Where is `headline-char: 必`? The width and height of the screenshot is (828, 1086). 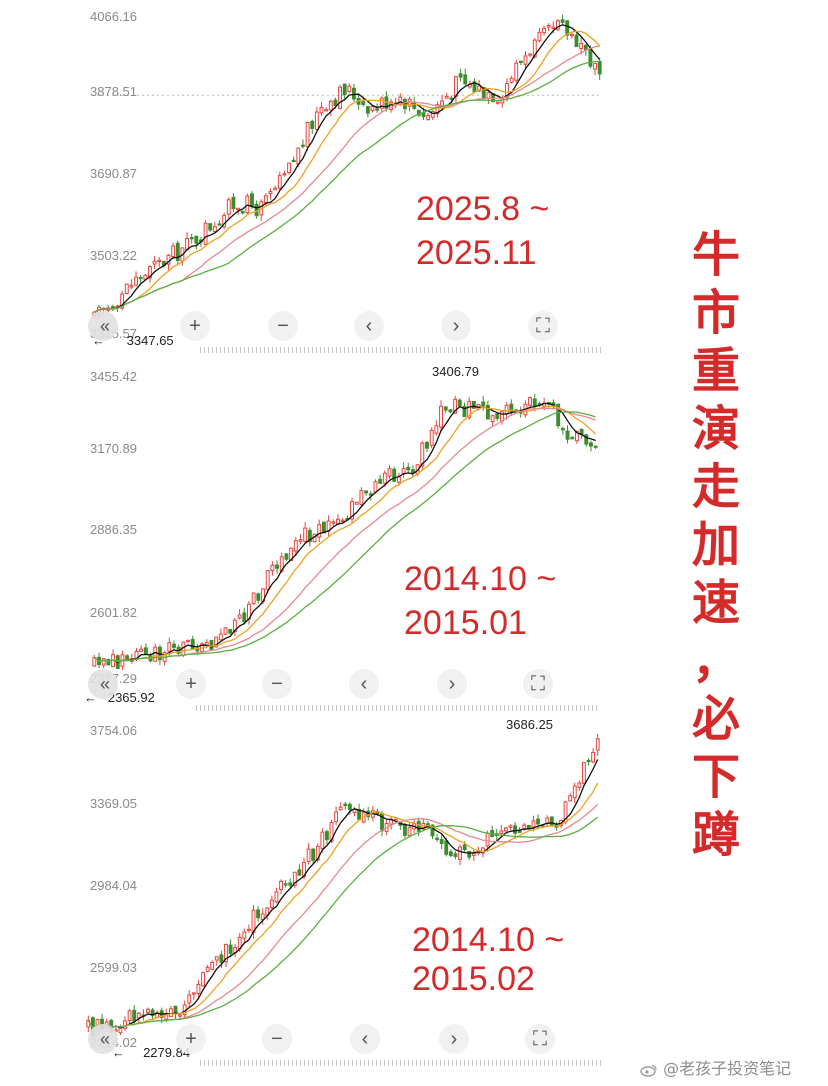
headline-char: 必 is located at coordinates (715, 719).